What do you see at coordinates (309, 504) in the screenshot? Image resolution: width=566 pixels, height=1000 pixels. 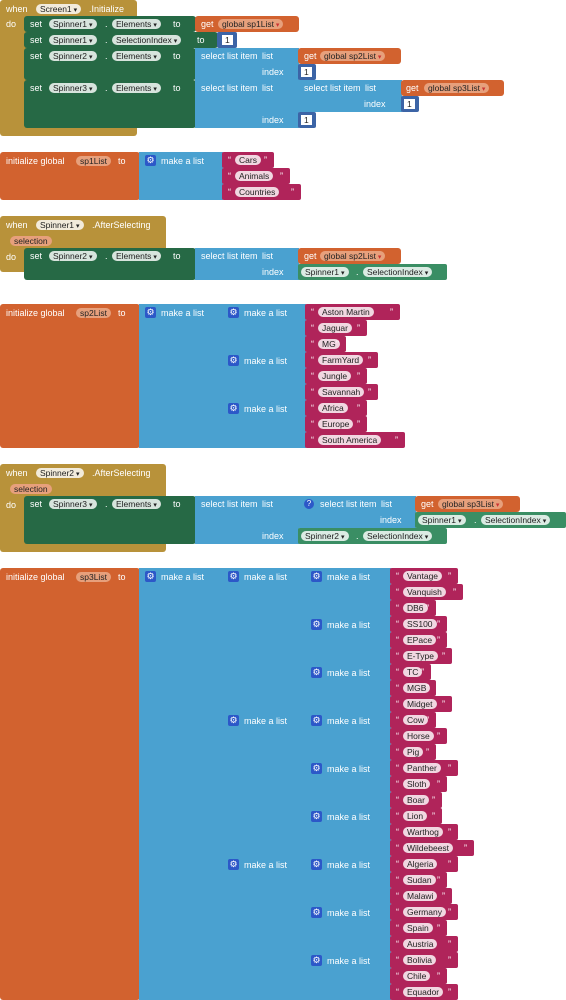 I see `help-icon: ?` at bounding box center [309, 504].